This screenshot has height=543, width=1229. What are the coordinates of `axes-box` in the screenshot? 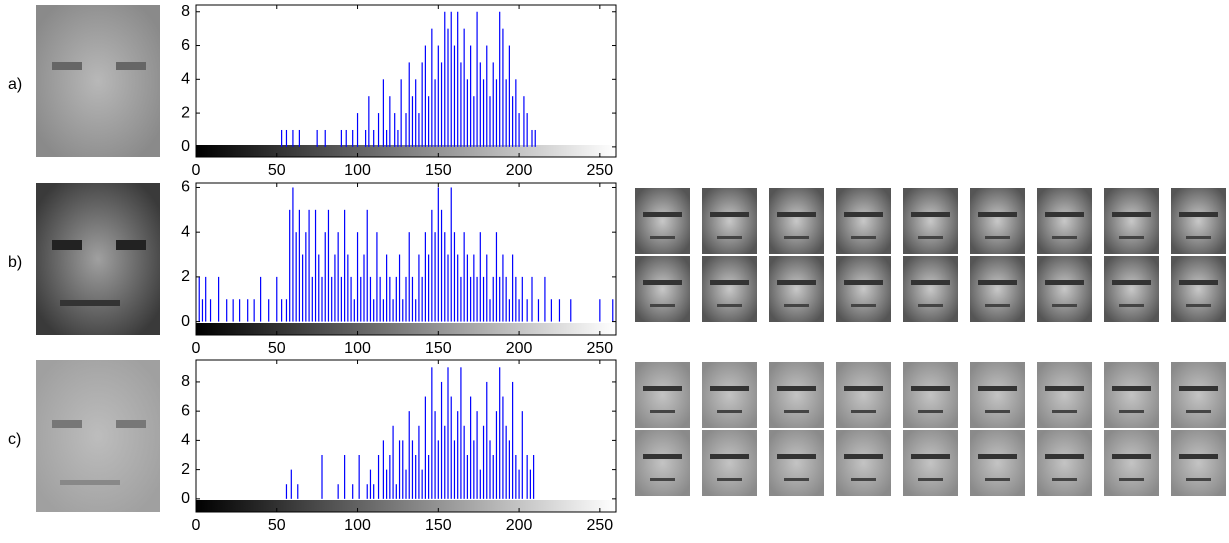 It's located at (406, 259).